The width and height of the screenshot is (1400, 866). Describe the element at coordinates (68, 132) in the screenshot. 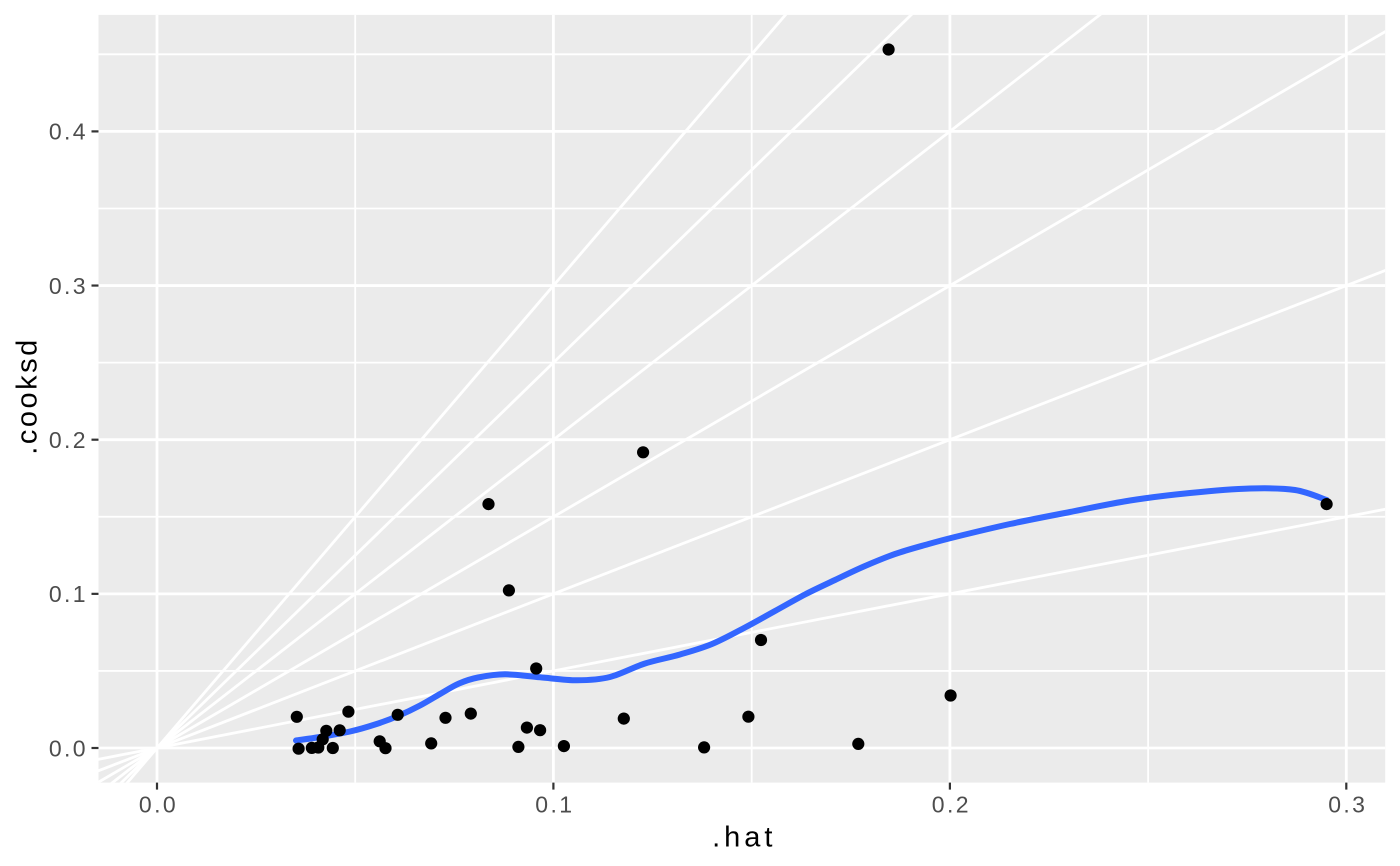

I see `svg-text: 0.4` at that location.